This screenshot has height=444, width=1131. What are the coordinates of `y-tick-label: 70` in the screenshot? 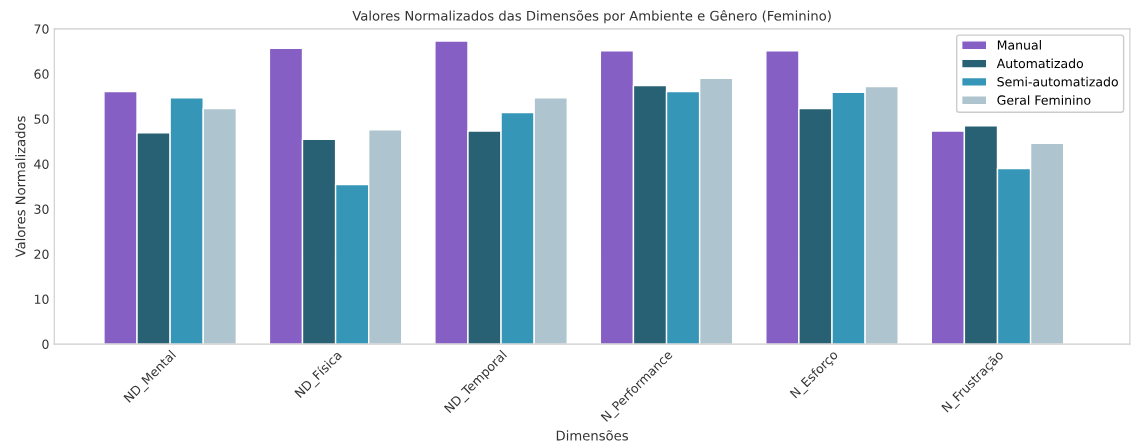 It's located at (41, 29).